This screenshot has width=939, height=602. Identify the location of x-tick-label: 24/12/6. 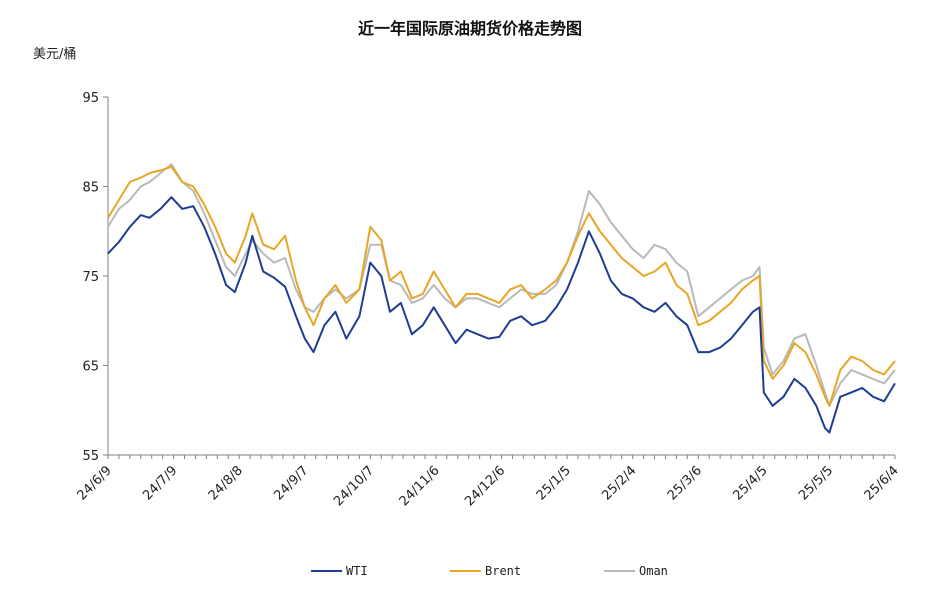
(485, 486).